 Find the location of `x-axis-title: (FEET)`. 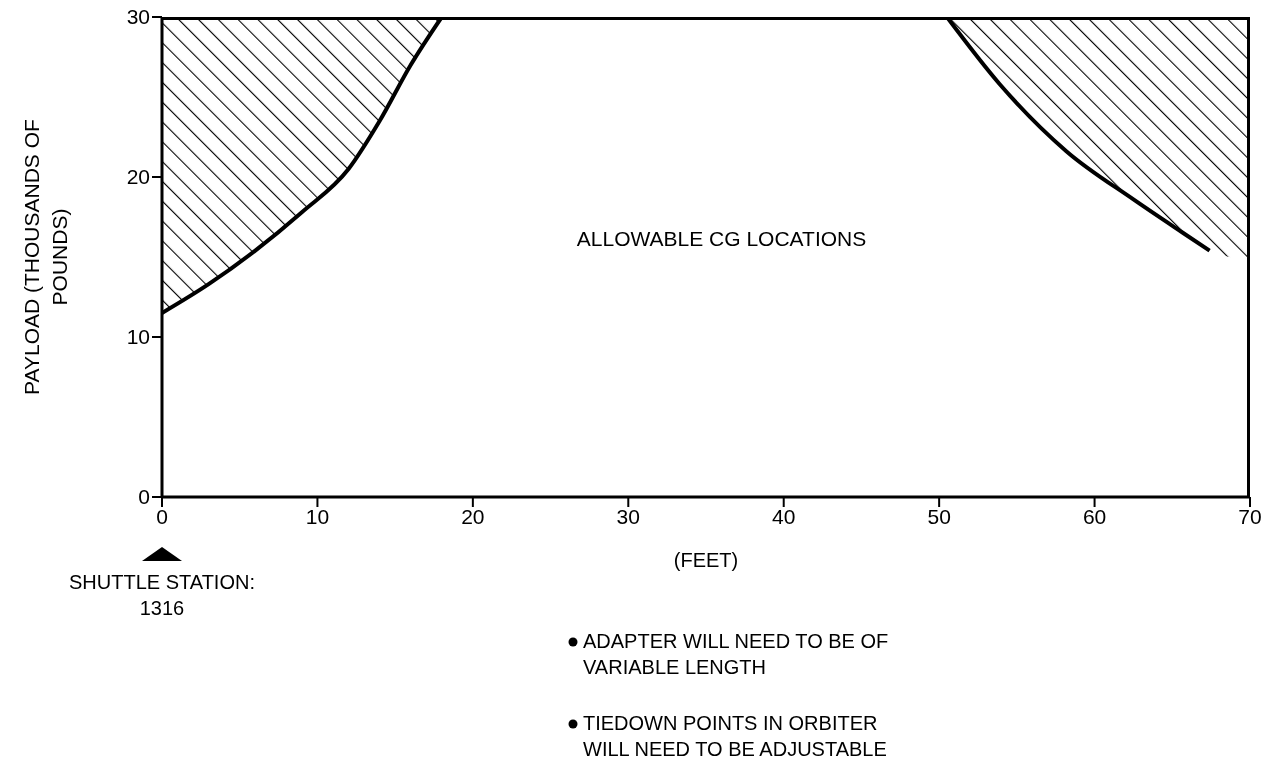

x-axis-title: (FEET) is located at coordinates (706, 560).